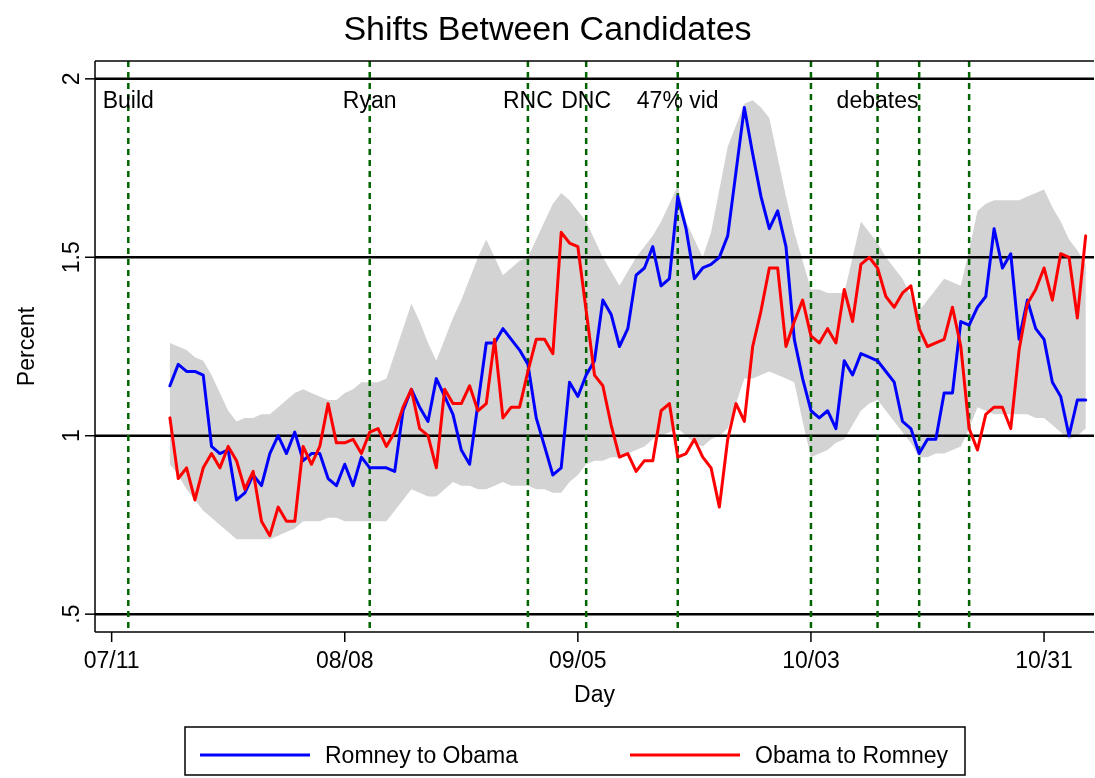  What do you see at coordinates (527, 100) in the screenshot?
I see `ref-line-label: RNC` at bounding box center [527, 100].